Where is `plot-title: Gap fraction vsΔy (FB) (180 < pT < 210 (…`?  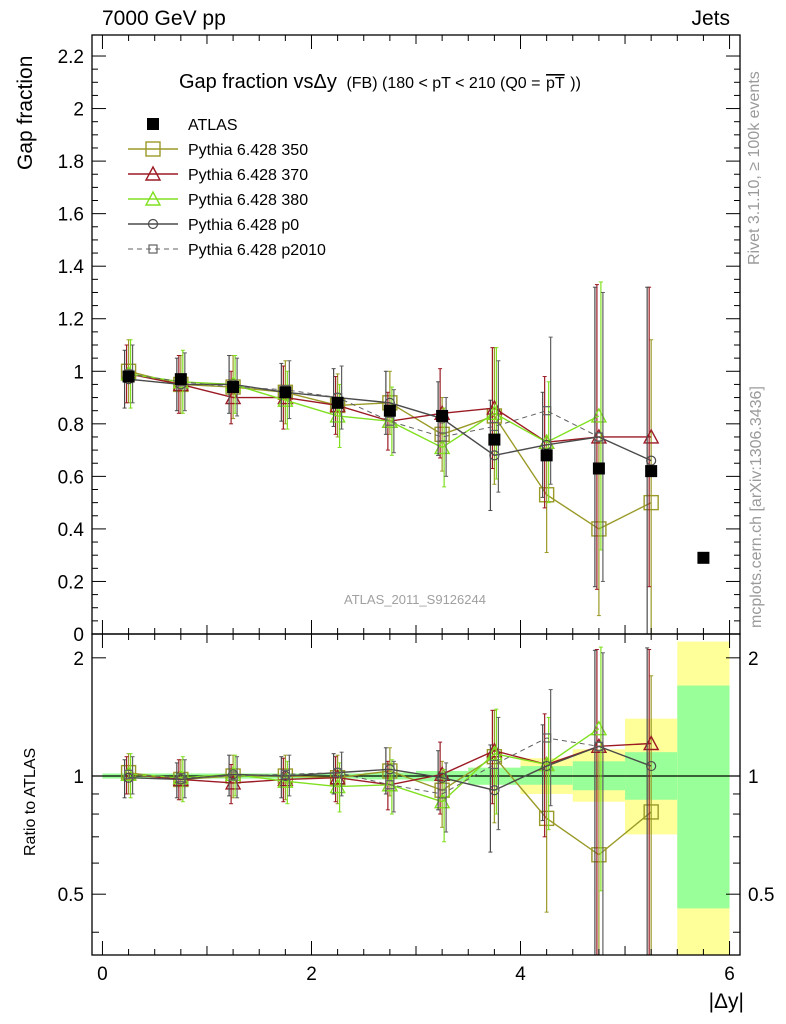 plot-title: Gap fraction vsΔy (FB) (180 < pT < 210 (… is located at coordinates (380, 82).